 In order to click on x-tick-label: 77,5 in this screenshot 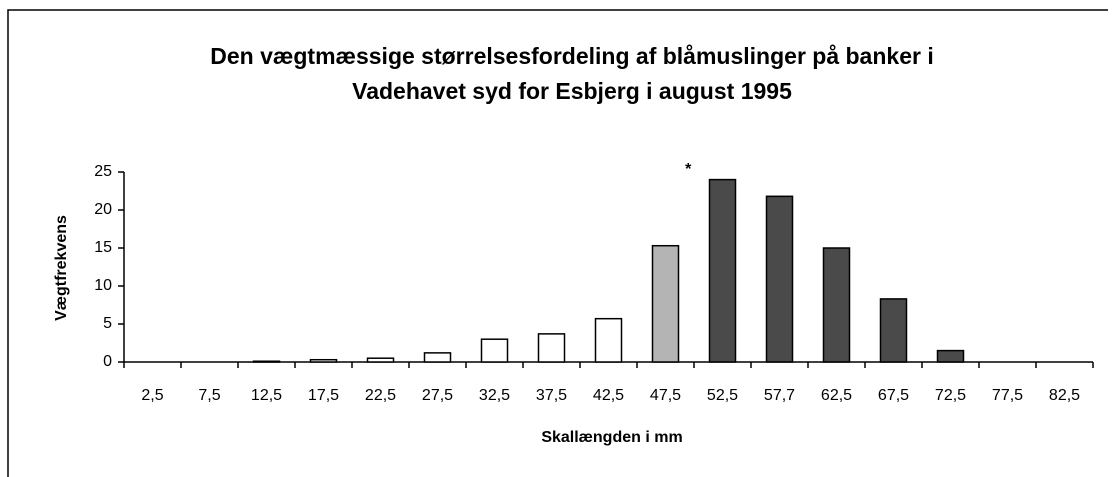, I will do `click(1007, 395)`.